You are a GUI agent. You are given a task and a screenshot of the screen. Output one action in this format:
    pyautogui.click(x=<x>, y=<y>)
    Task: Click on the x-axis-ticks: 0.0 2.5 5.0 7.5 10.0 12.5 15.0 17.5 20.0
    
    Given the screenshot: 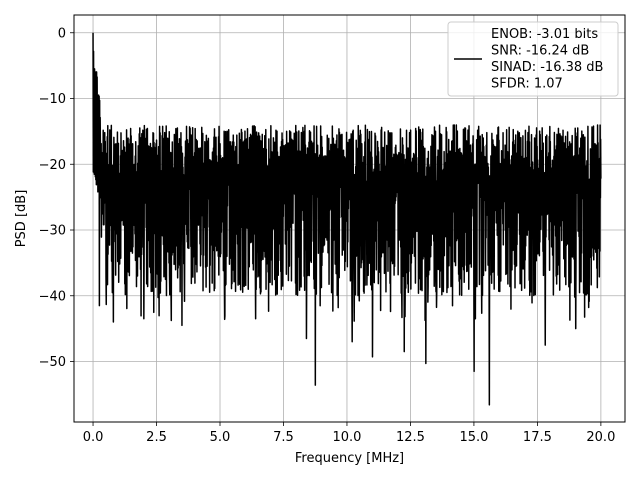 What is the action you would take?
    pyautogui.click(x=349, y=433)
    